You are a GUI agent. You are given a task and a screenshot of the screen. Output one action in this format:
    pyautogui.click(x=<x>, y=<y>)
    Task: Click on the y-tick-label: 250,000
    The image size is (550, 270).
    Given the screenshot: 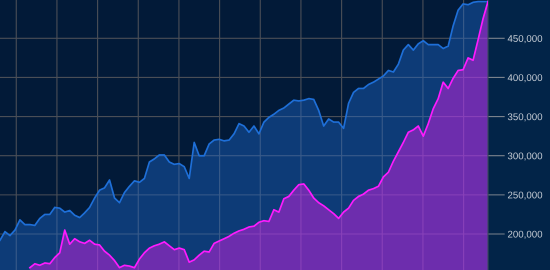 What is the action you would take?
    pyautogui.click(x=525, y=196)
    